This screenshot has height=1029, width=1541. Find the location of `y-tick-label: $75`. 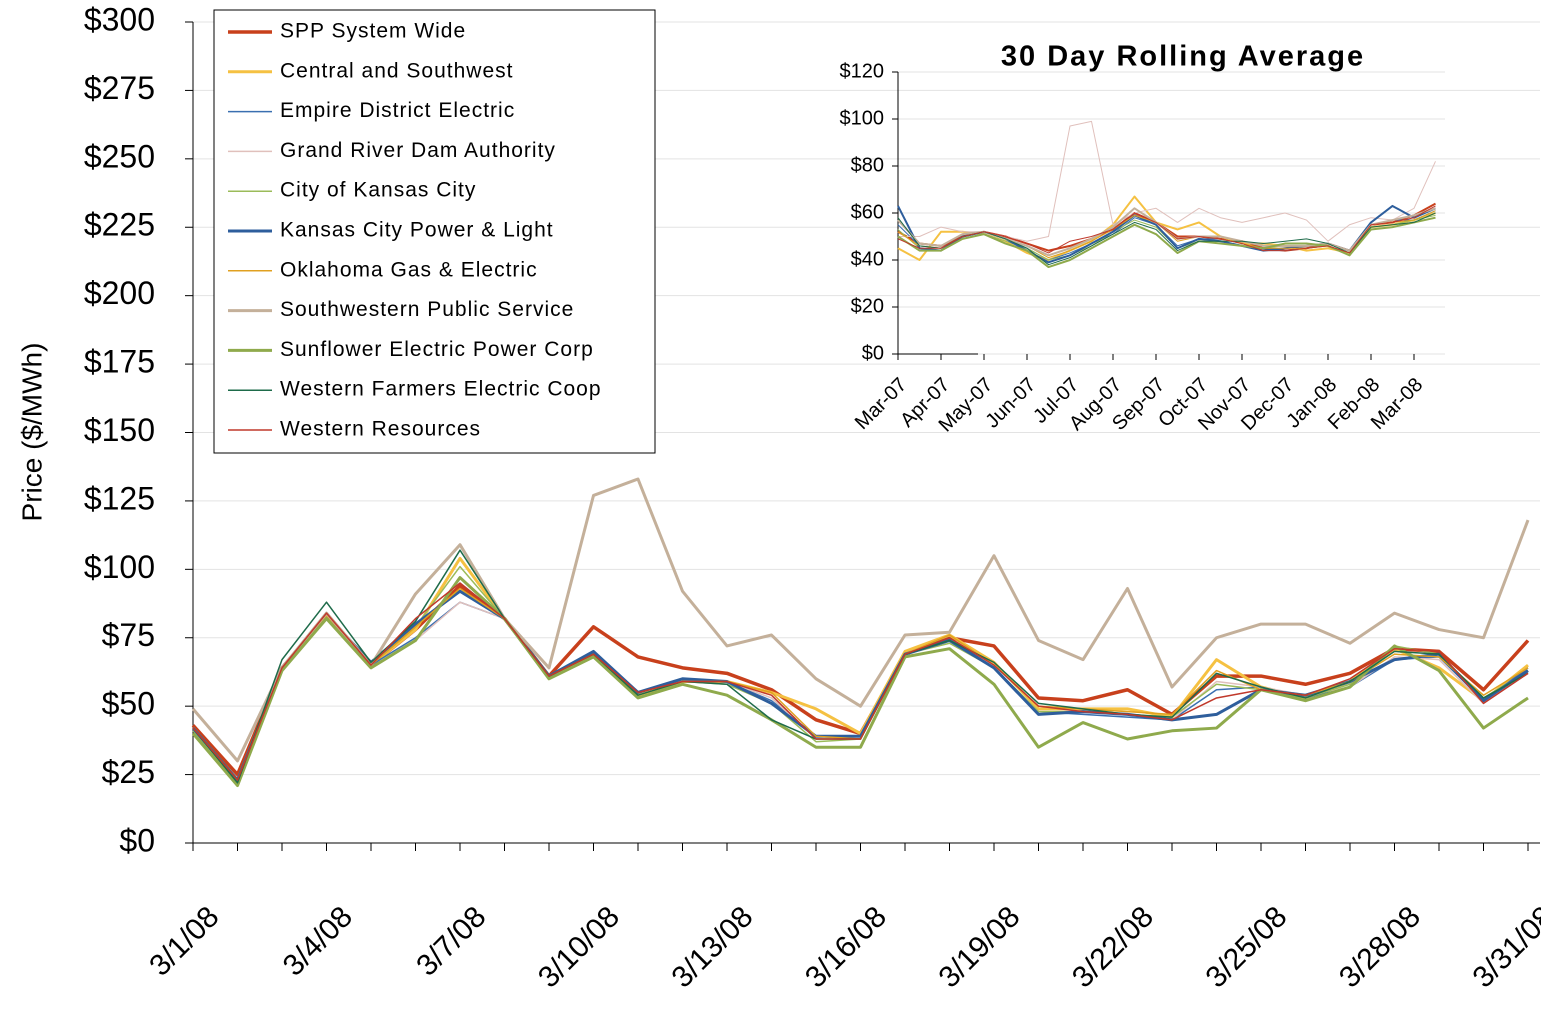

y-tick-label: $75 is located at coordinates (128, 635).